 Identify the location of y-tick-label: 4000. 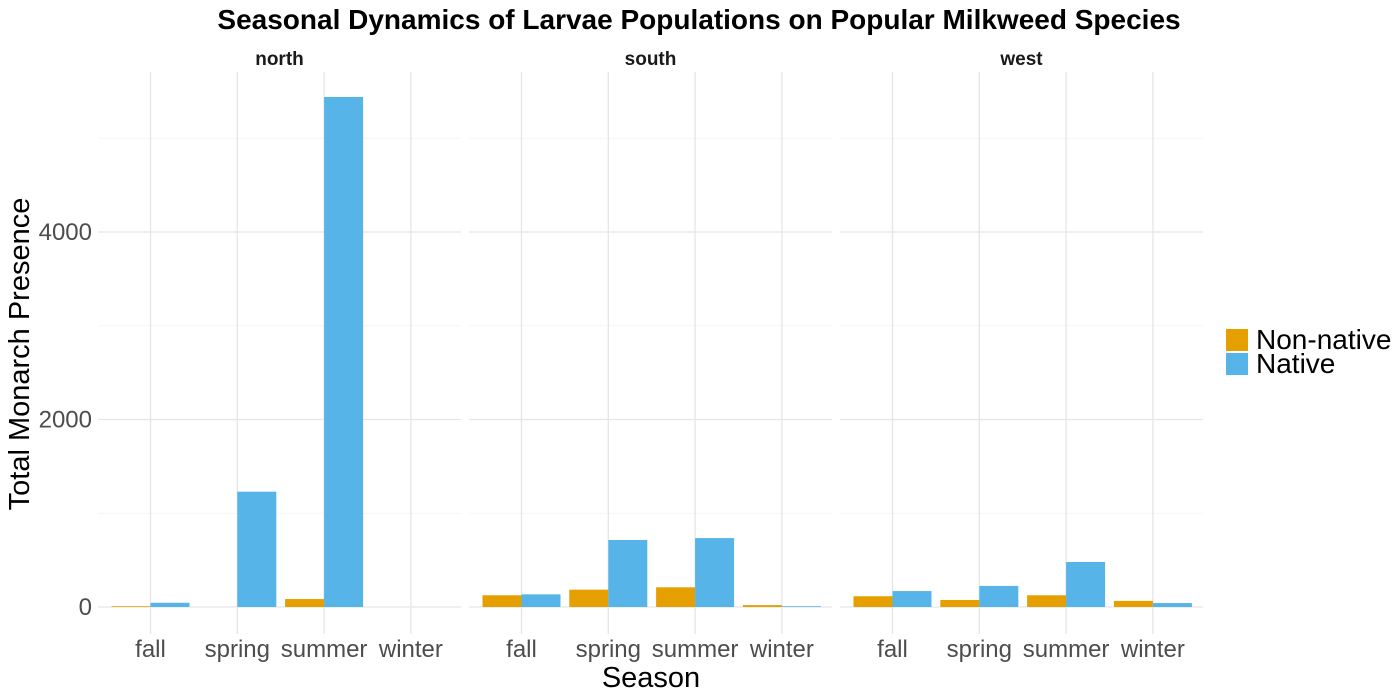
(65, 232).